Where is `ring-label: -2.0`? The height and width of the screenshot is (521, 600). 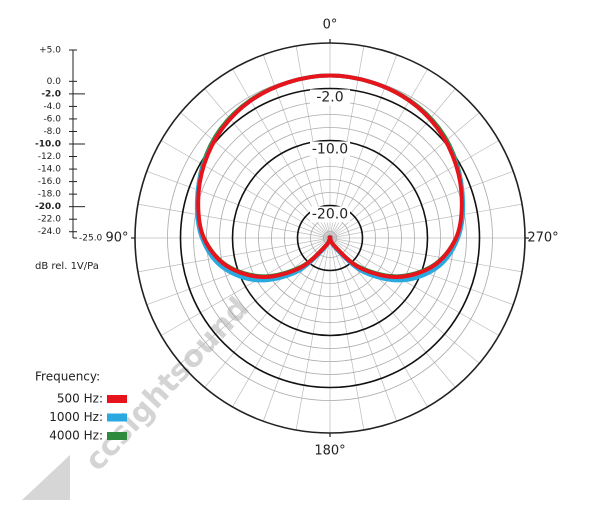 ring-label: -2.0 is located at coordinates (329, 98).